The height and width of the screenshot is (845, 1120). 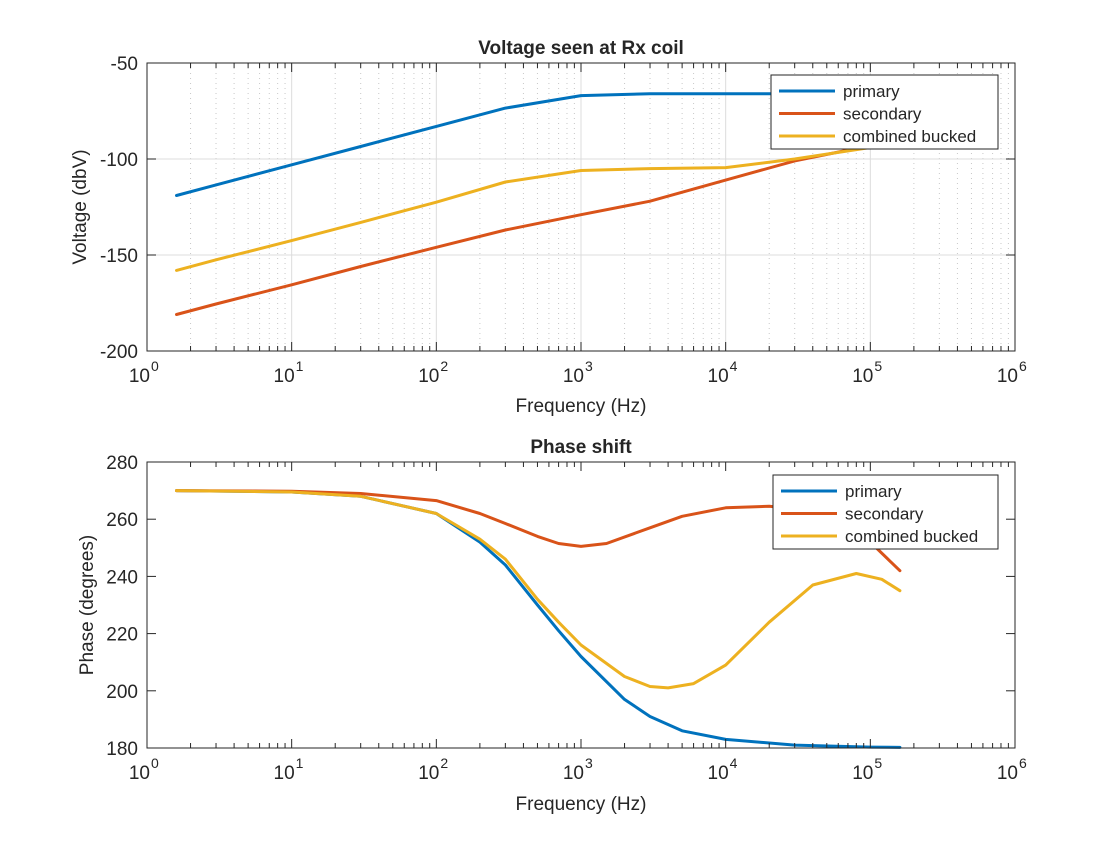 What do you see at coordinates (87, 605) in the screenshot?
I see `phase-y-axis-label: Phase (degrees)` at bounding box center [87, 605].